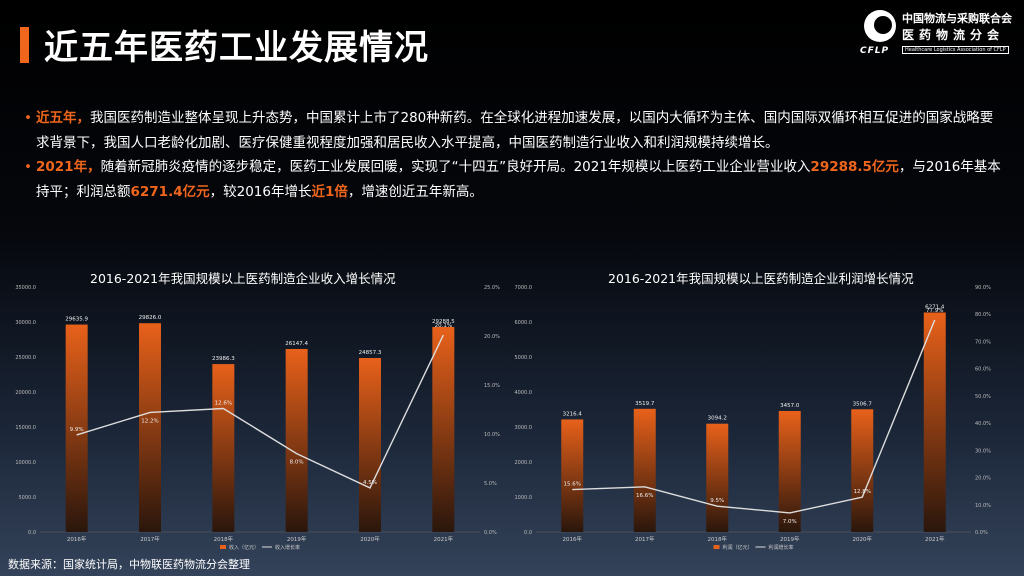 Image resolution: width=1024 pixels, height=576 pixels. Describe the element at coordinates (68, 167) in the screenshot. I see `bullet-2-lead: 2021年，` at that location.